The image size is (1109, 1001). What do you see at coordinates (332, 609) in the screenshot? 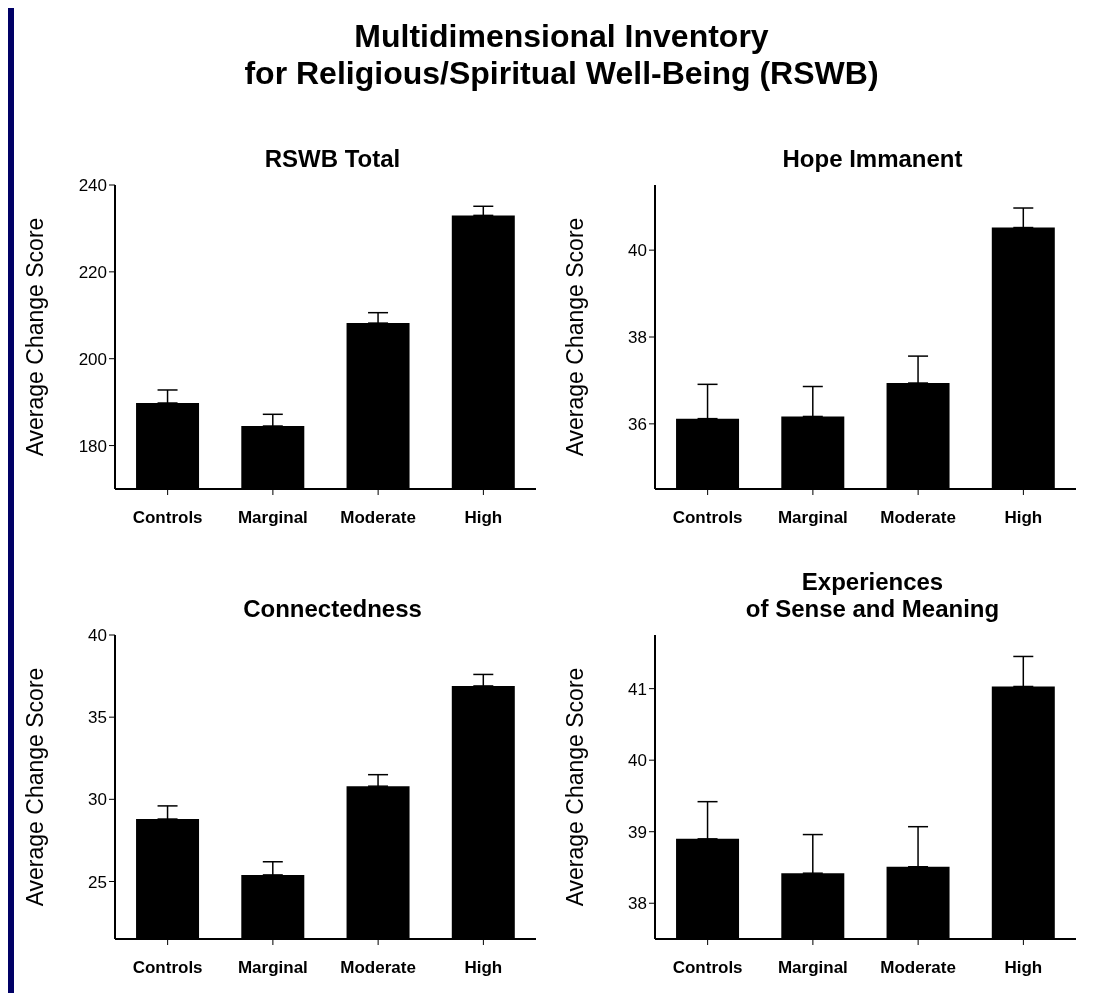
I see `chart-title: Connectedness` at bounding box center [332, 609].